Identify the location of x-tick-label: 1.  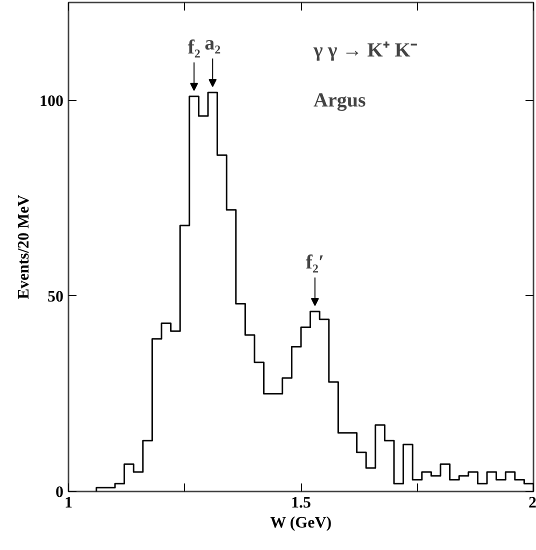
(68, 503).